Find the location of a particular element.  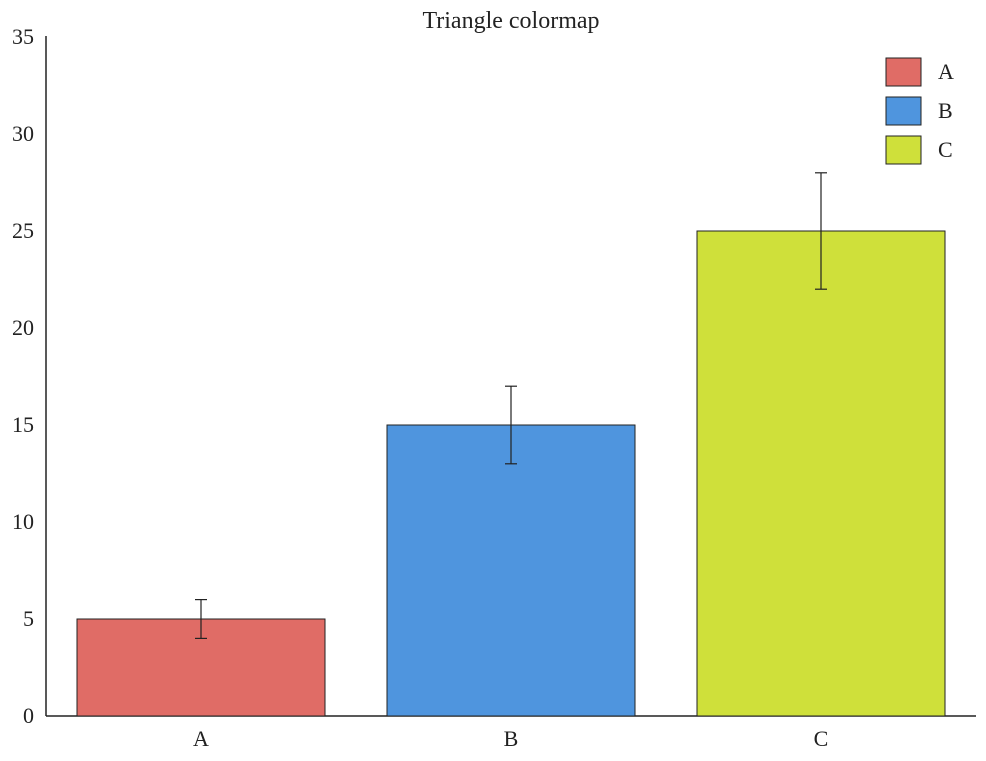

y-tick-label: 10 is located at coordinates (23, 521).